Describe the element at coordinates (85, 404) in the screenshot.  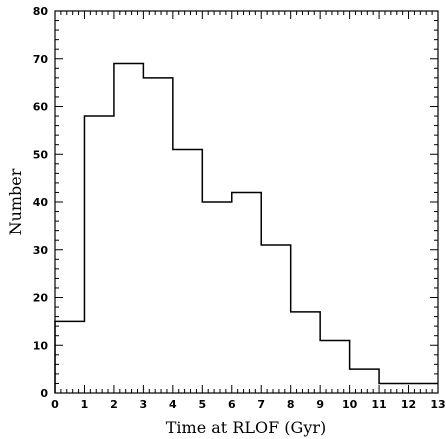
I see `x-tick-label: 1` at that location.